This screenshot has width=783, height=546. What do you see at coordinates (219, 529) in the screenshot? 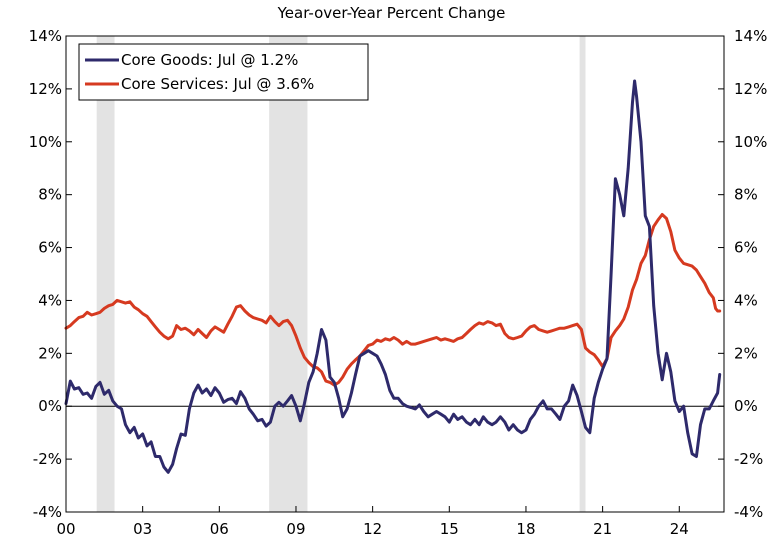
I see `x-tick-label: 06` at bounding box center [219, 529].